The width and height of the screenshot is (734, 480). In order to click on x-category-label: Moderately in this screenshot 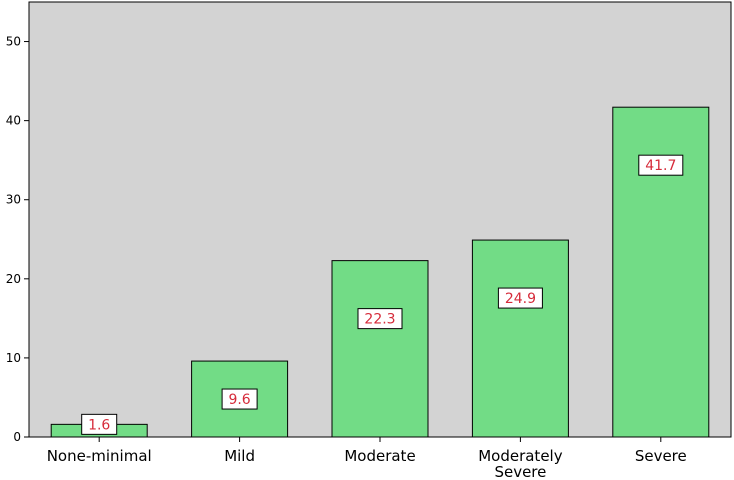, I will do `click(520, 456)`.